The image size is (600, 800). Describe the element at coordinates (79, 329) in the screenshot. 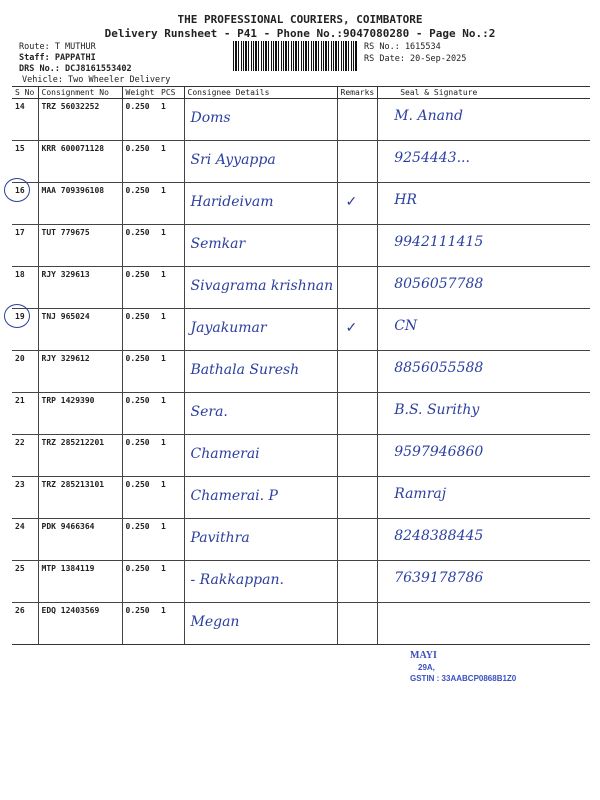

I see `consignment-cell: TNJ 965024` at that location.